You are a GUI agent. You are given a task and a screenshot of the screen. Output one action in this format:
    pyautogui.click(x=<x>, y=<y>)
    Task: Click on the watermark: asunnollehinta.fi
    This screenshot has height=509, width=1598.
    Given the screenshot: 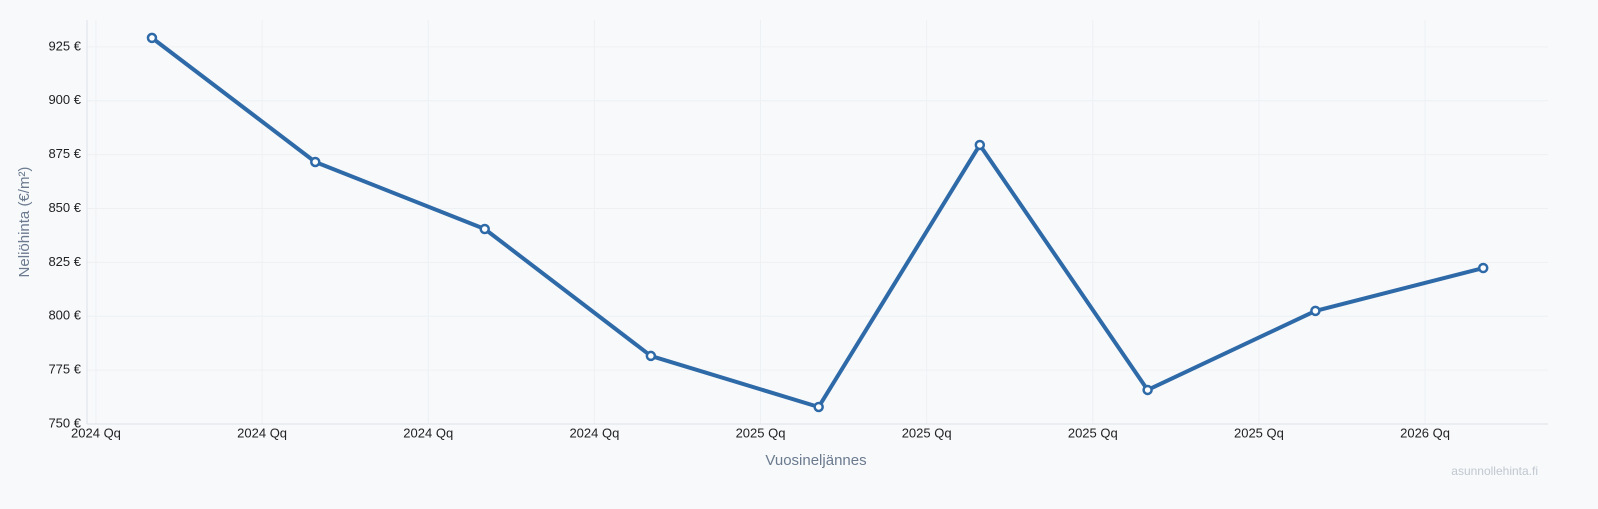 What is the action you would take?
    pyautogui.click(x=1494, y=471)
    